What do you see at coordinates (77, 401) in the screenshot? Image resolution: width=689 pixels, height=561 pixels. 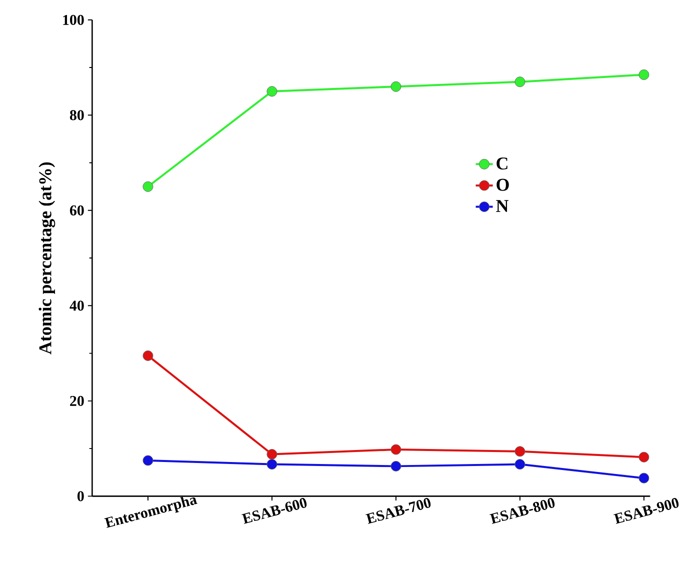 I see `y-tick-label: 20` at bounding box center [77, 401].